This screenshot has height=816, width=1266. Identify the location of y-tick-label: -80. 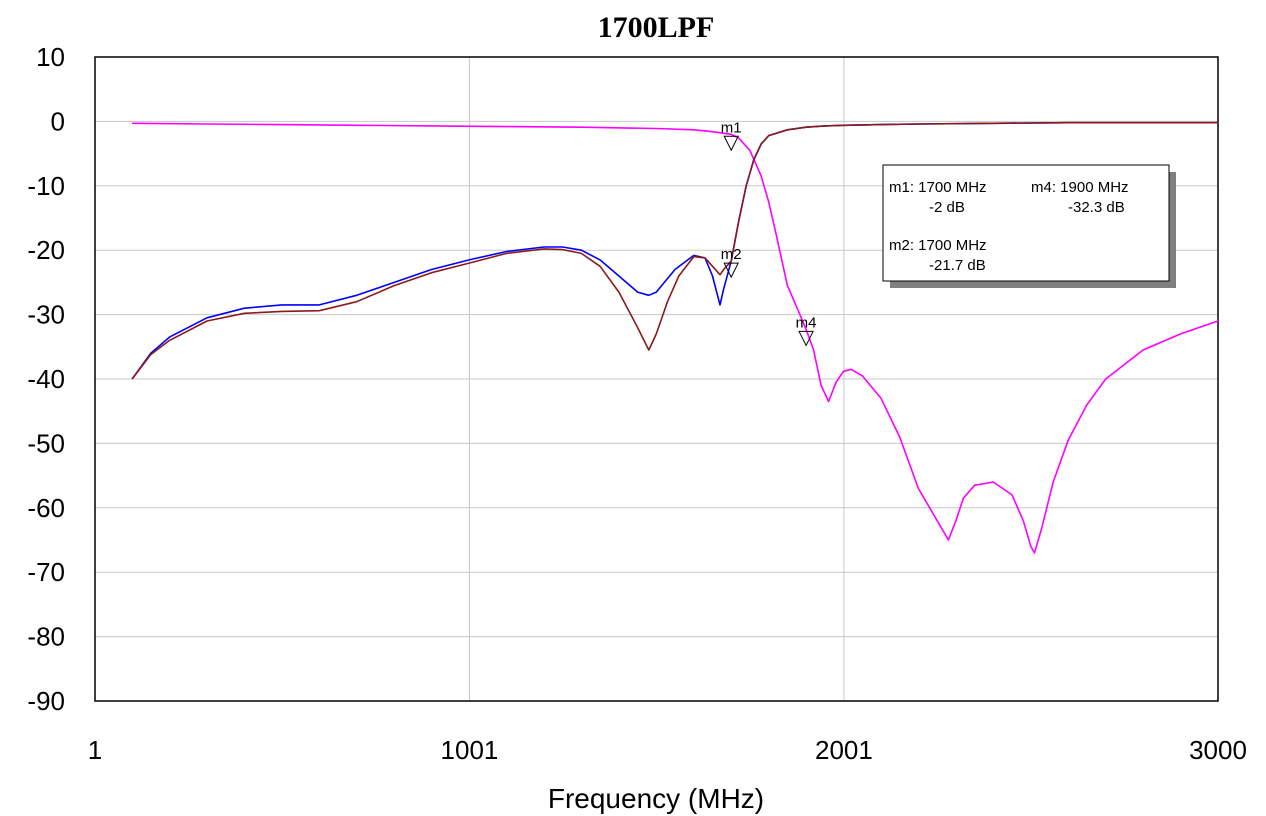
(46, 637).